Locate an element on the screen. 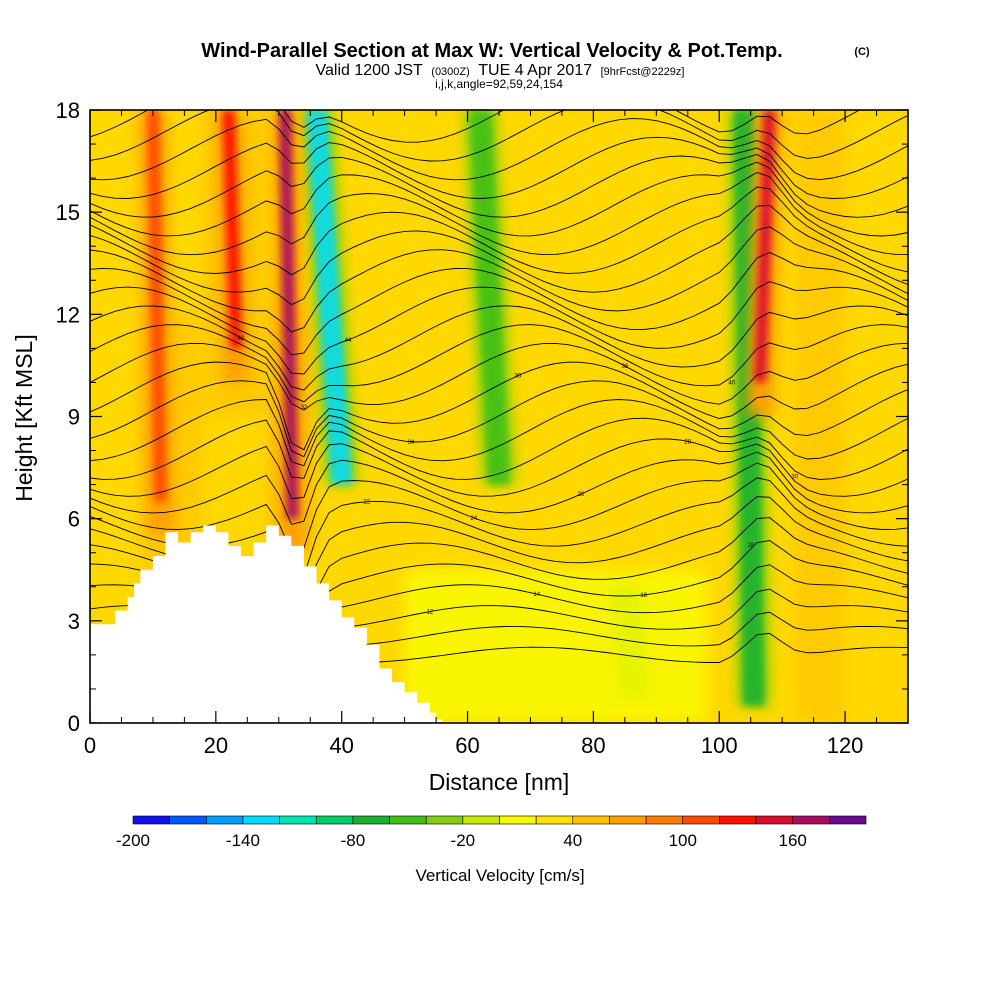 This screenshot has height=1000, width=1000. updraft-core is located at coordinates (289, 331).